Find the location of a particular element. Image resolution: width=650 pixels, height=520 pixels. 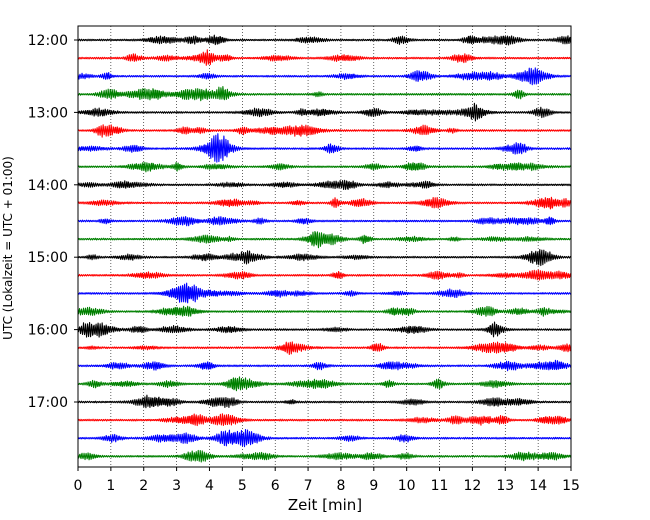

x-tick-label: 8 is located at coordinates (340, 486).